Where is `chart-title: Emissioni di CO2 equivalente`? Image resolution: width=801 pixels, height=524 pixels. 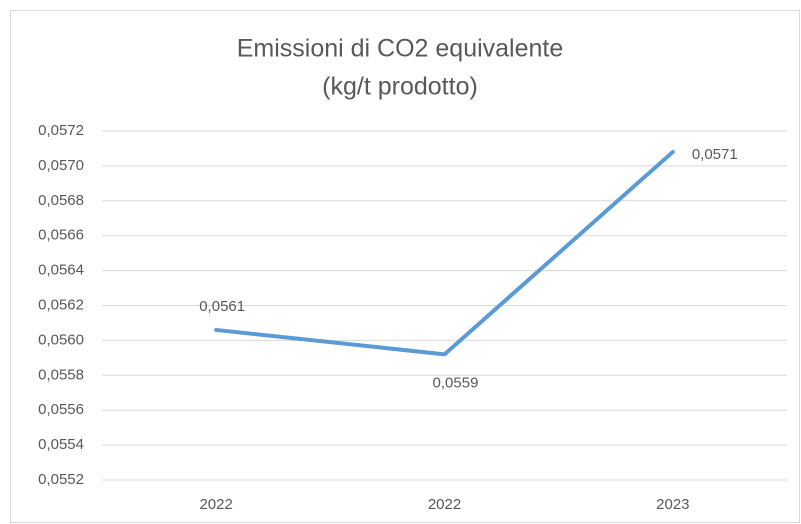 chart-title: Emissioni di CO2 equivalente is located at coordinates (400, 49).